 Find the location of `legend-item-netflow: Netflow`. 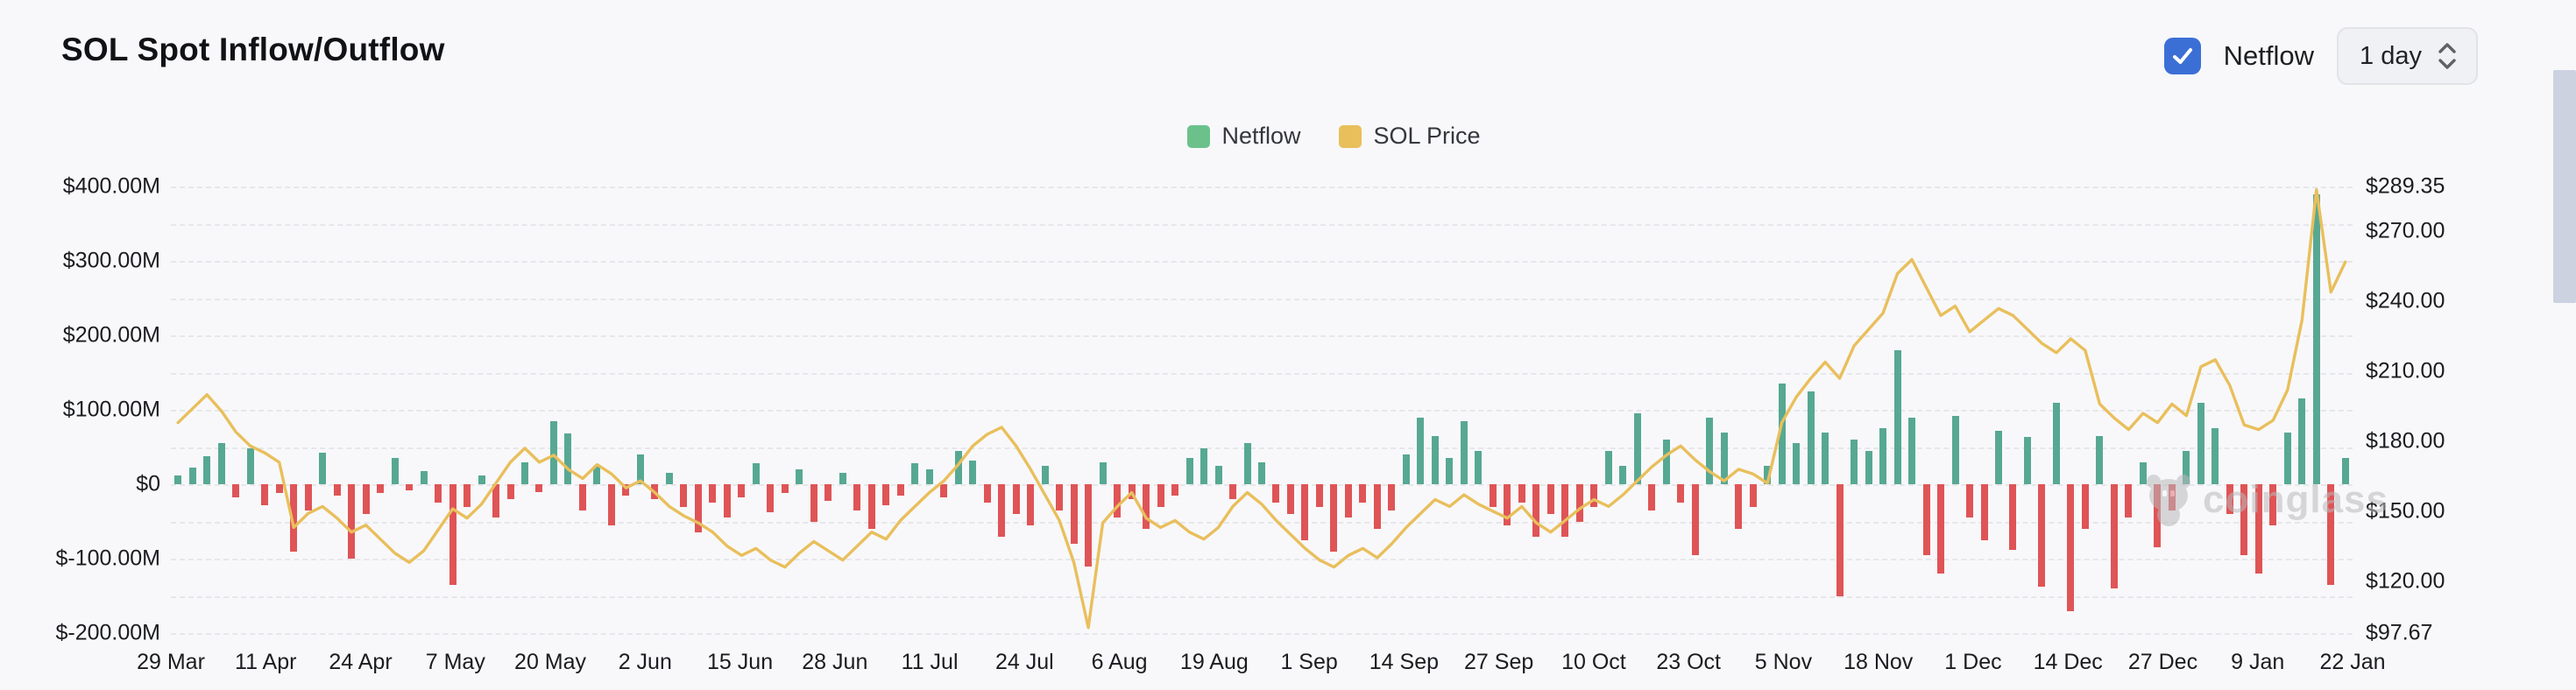

legend-item-netflow: Netflow is located at coordinates (1243, 136).